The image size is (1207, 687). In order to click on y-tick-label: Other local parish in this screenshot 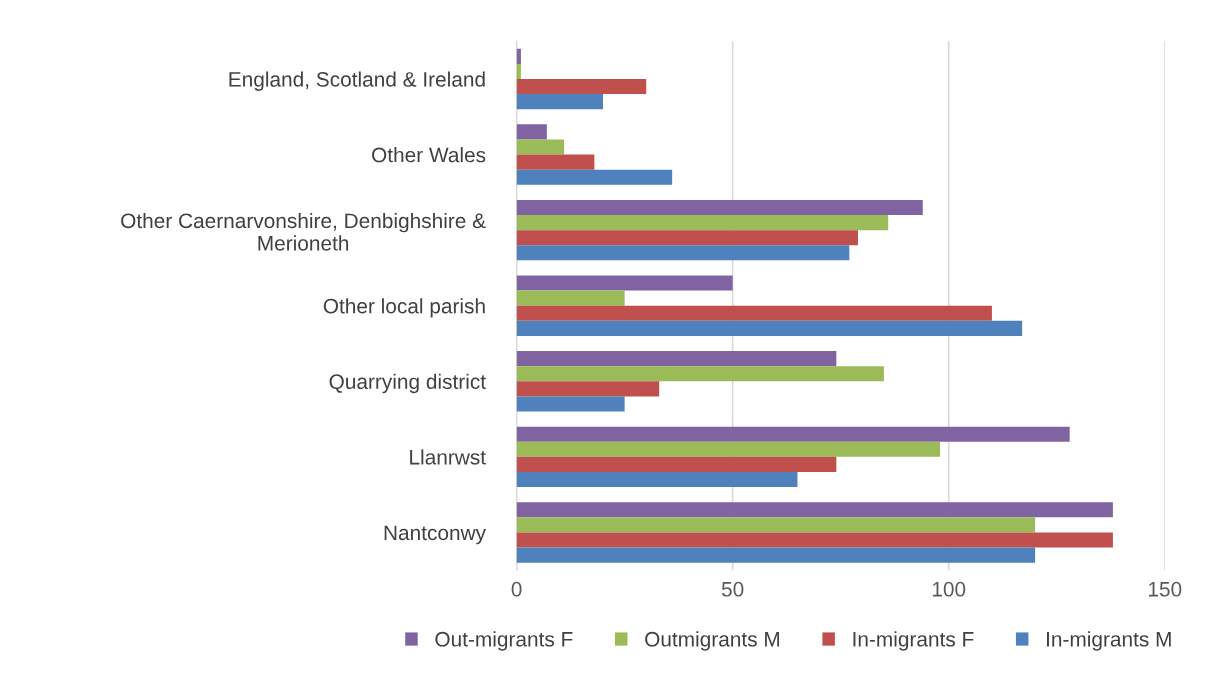, I will do `click(404, 308)`.